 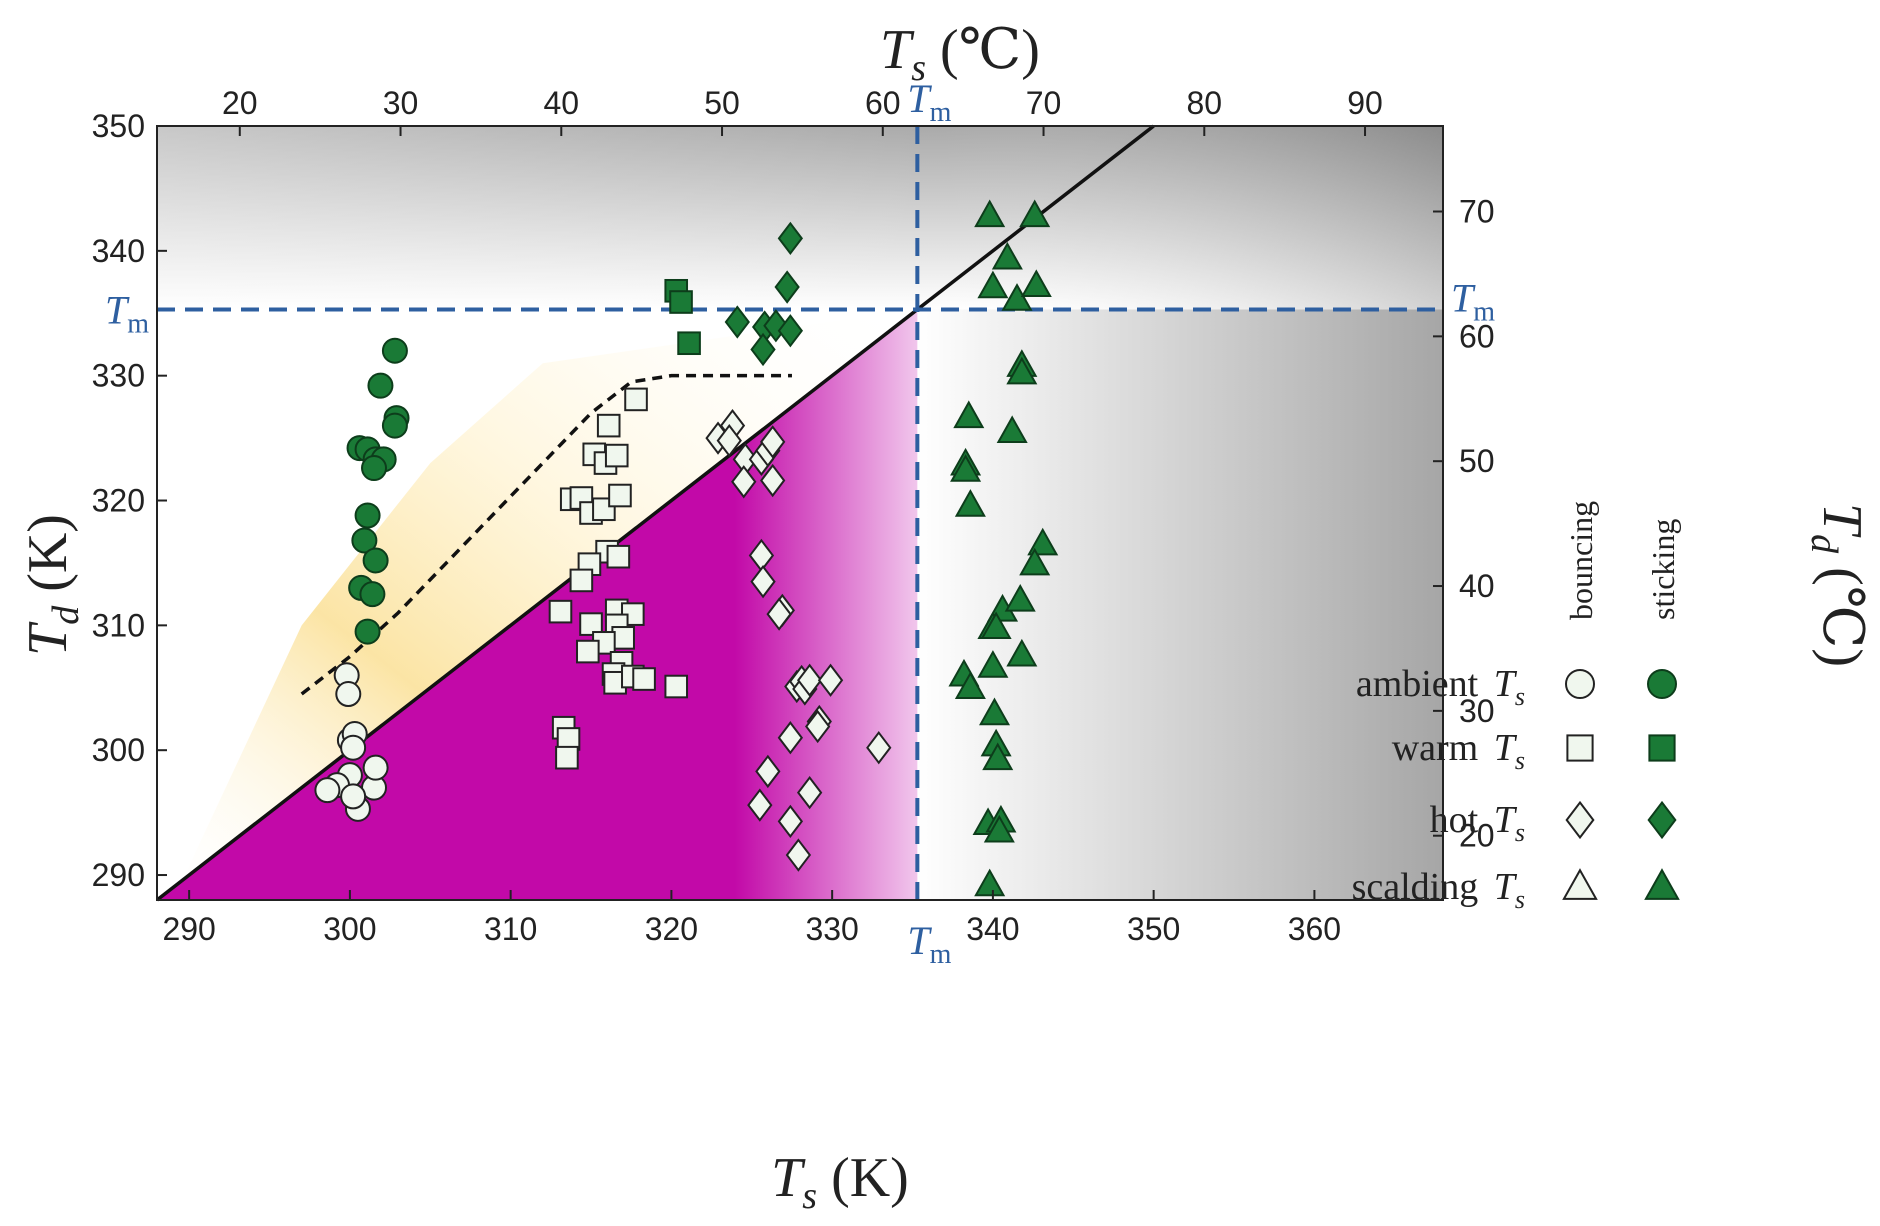 What do you see at coordinates (1365, 103) in the screenshot?
I see `x-top-tick-label: 90` at bounding box center [1365, 103].